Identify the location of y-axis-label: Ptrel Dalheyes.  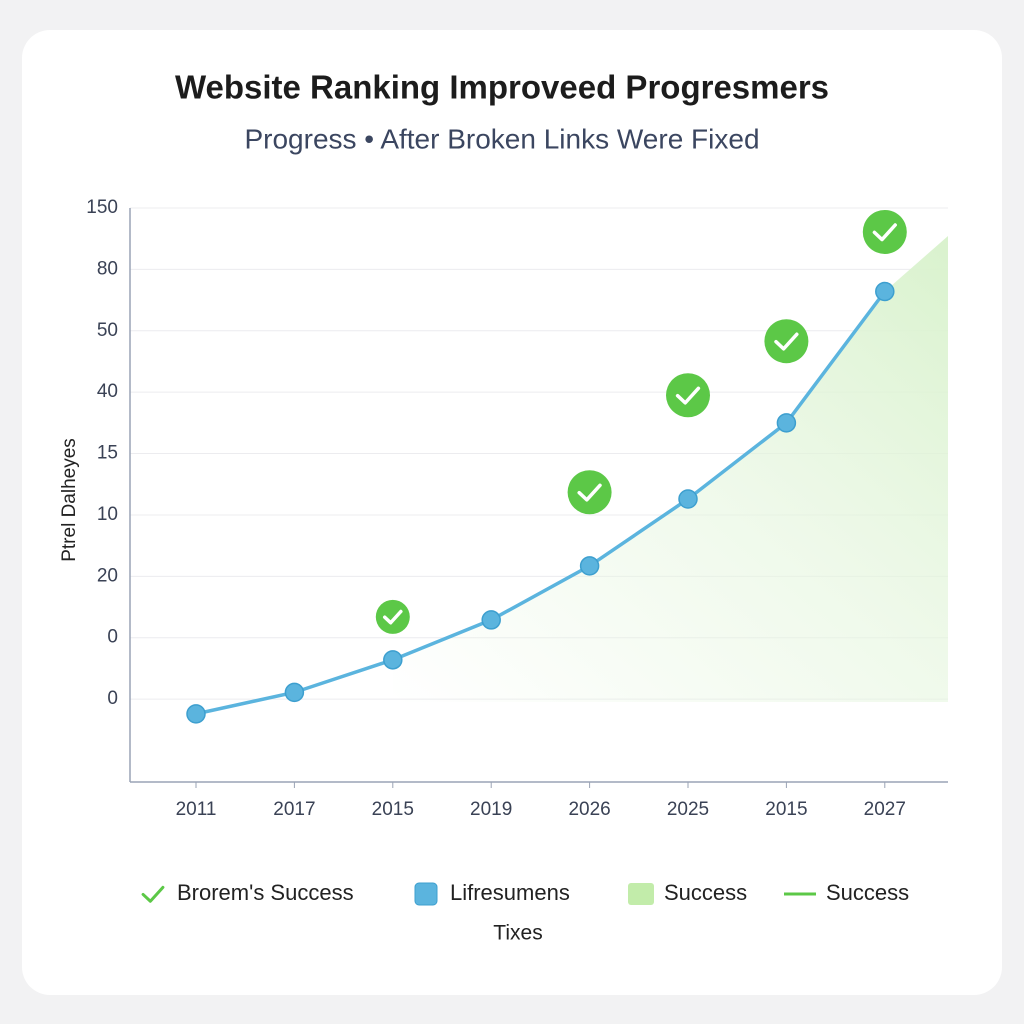
(69, 500).